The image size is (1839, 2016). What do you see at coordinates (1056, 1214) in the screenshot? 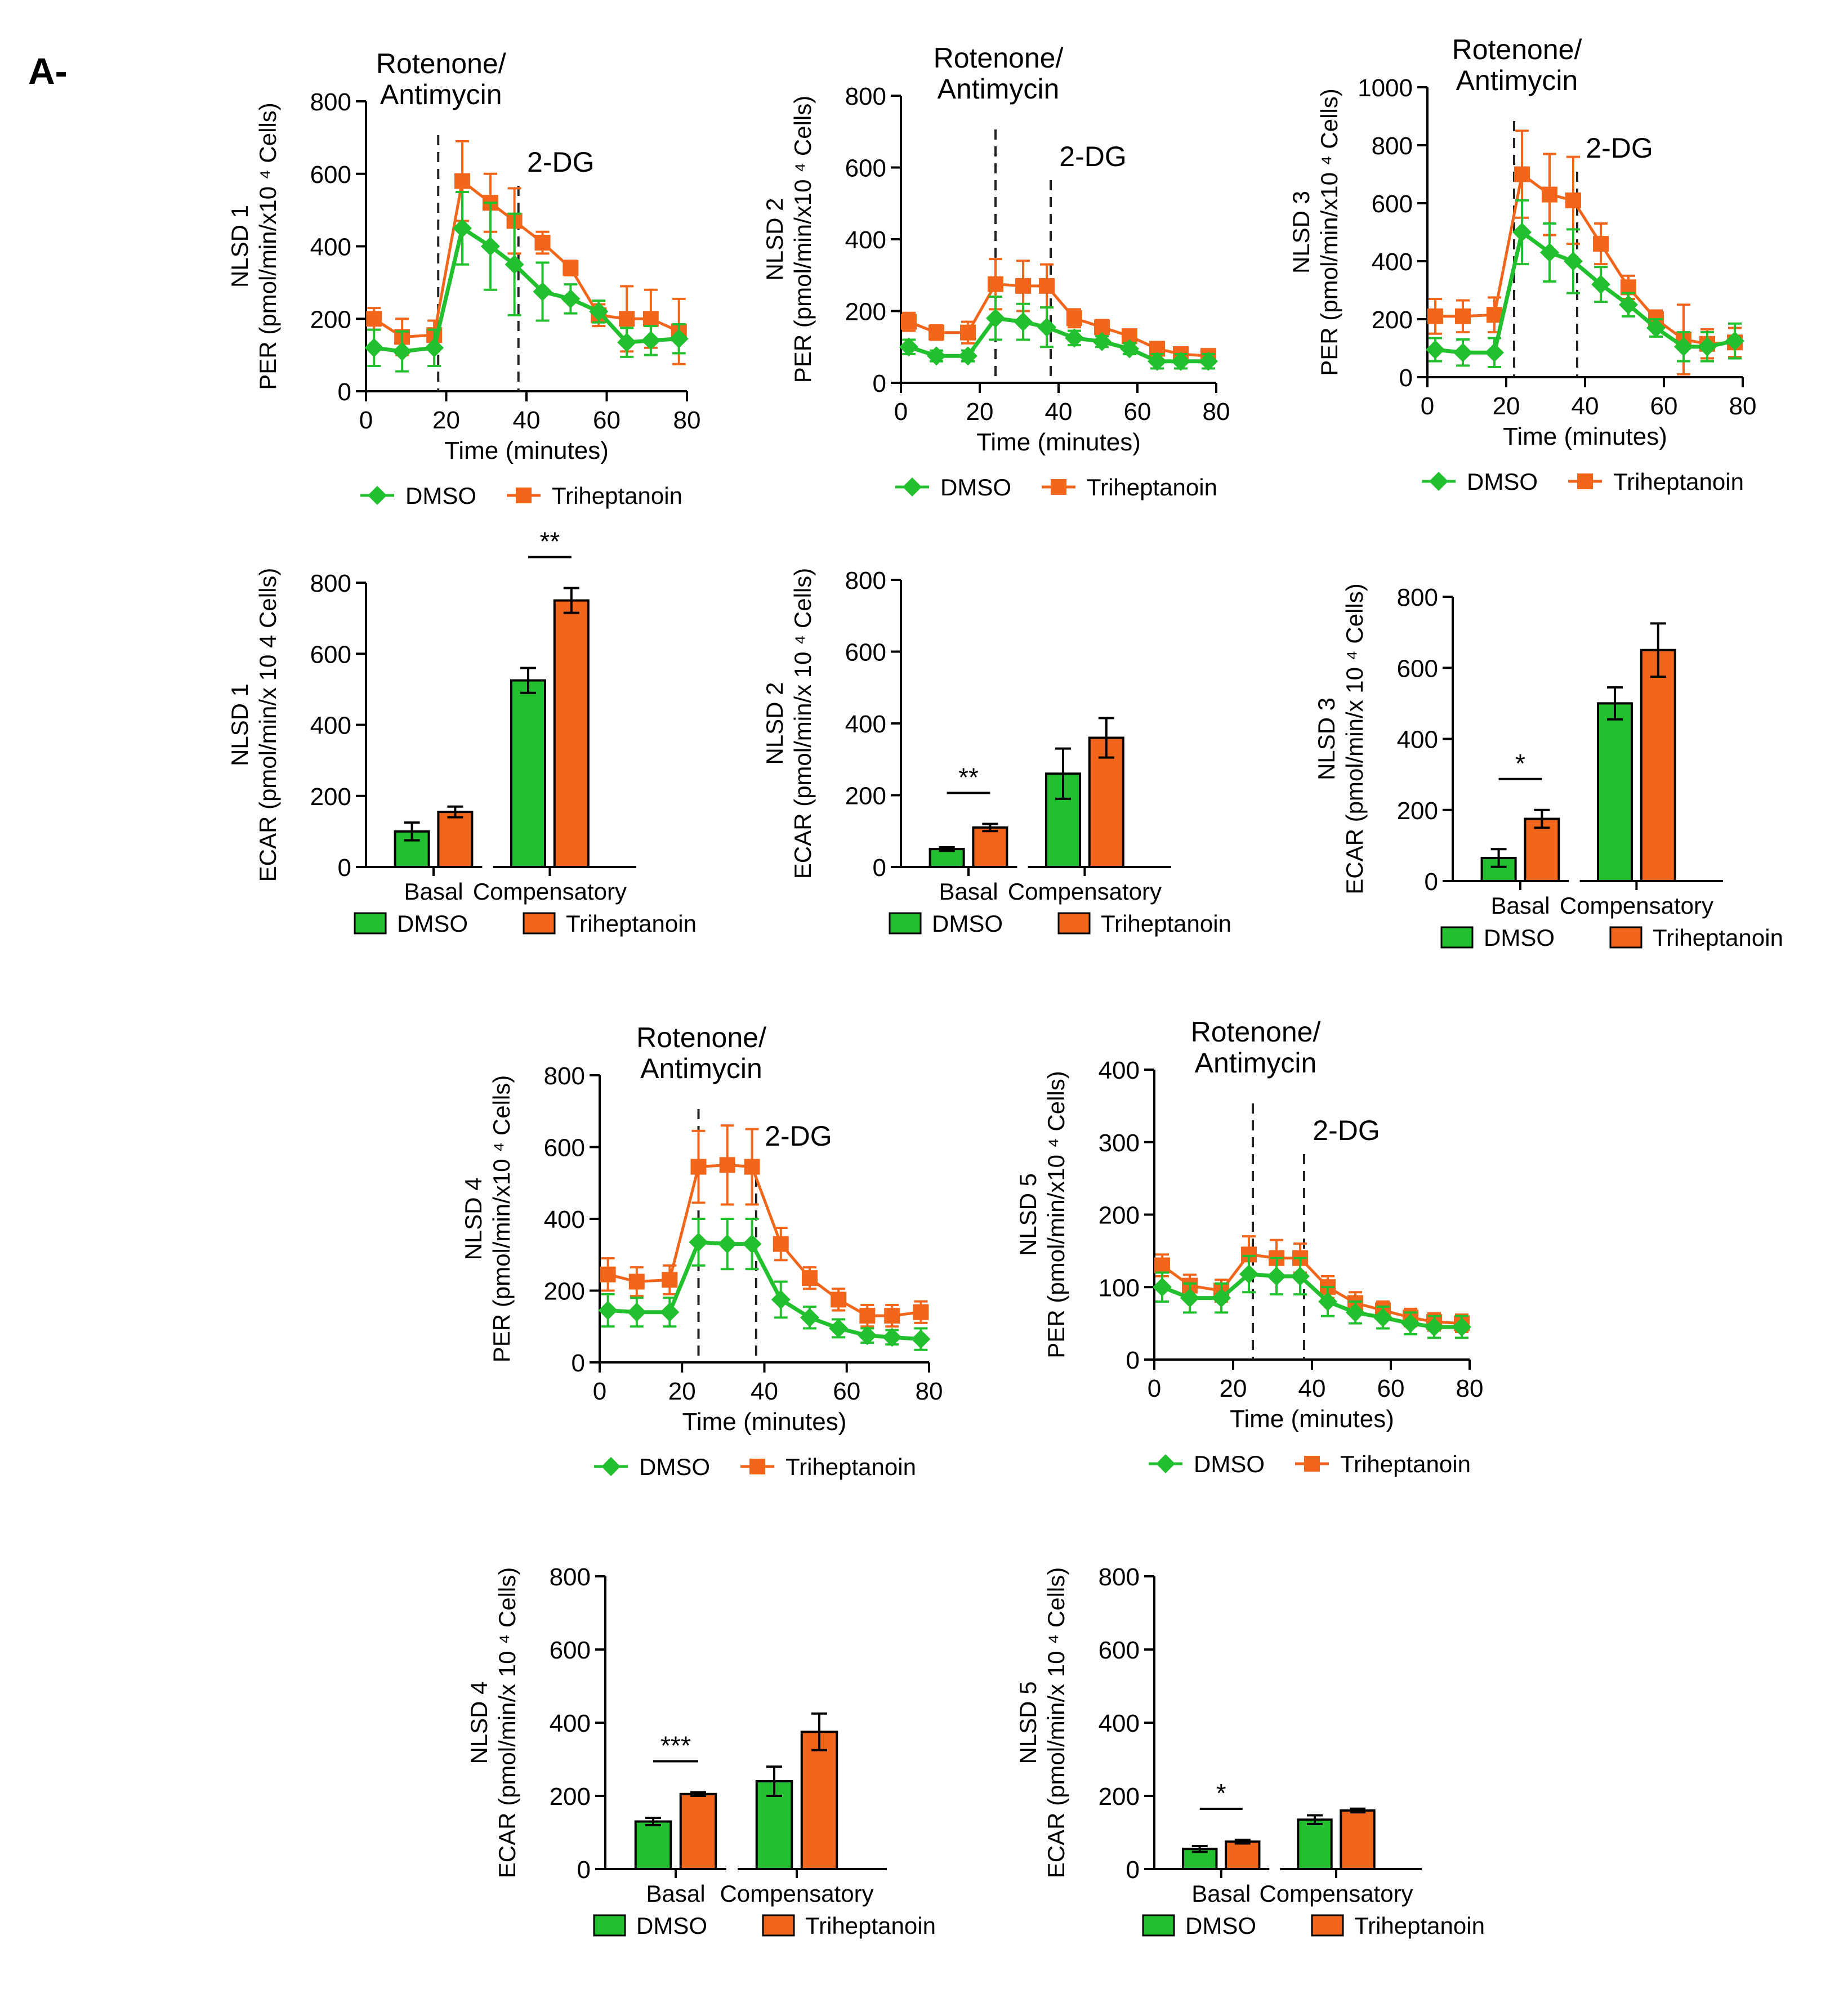
I see `y-axis-label: PER (pmol/min/x10 ⁴ Cells)` at bounding box center [1056, 1214].